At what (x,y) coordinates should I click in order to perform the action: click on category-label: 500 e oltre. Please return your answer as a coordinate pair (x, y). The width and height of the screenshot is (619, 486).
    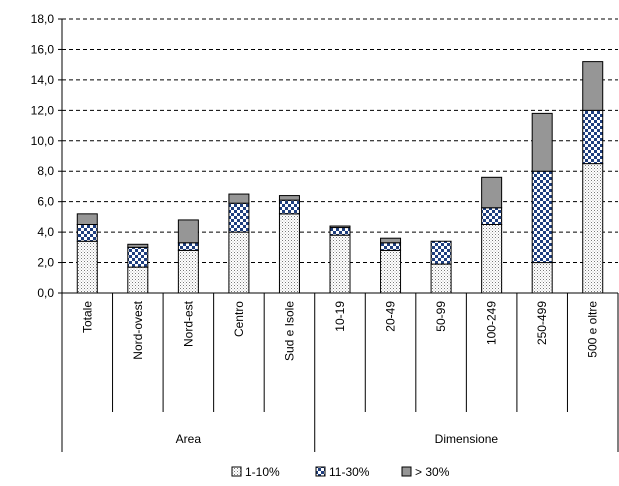
    Looking at the image, I should click on (593, 329).